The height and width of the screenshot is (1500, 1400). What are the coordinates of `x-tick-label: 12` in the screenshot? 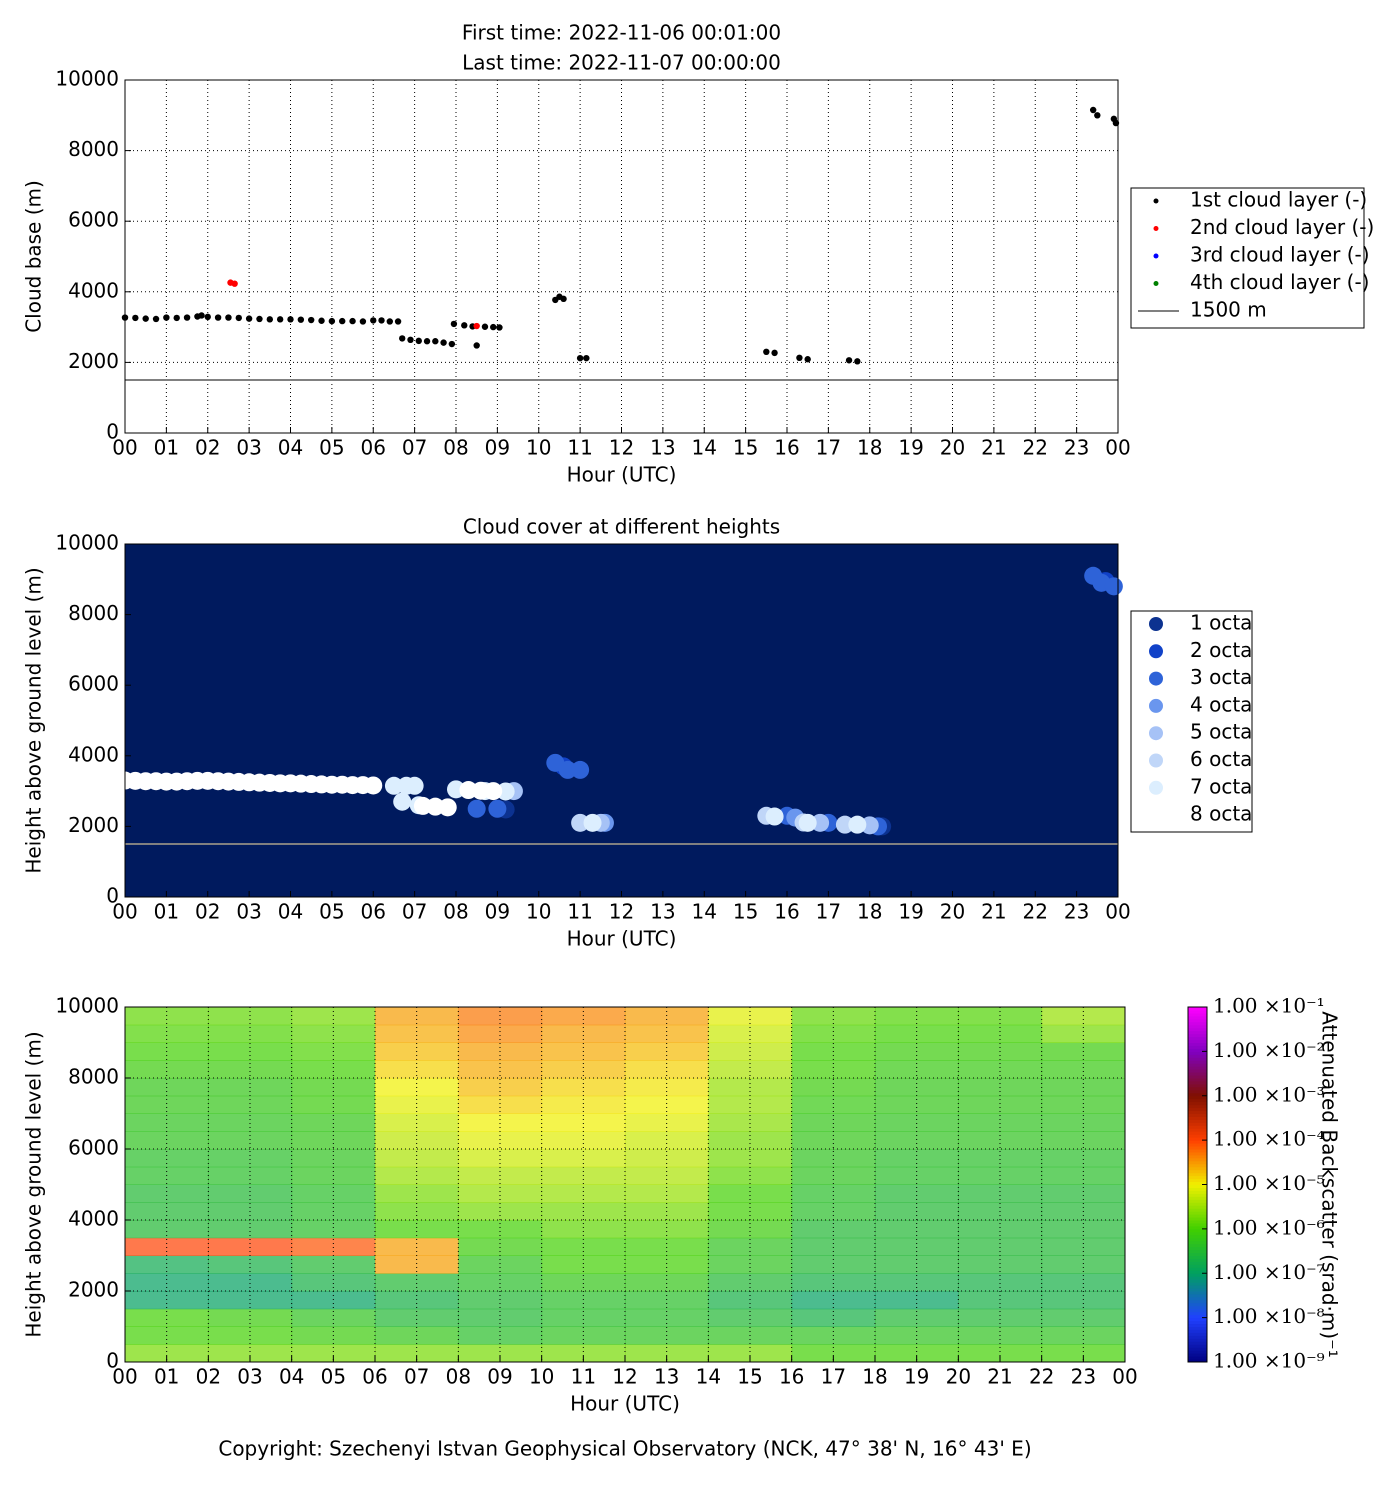 It's located at (621, 912).